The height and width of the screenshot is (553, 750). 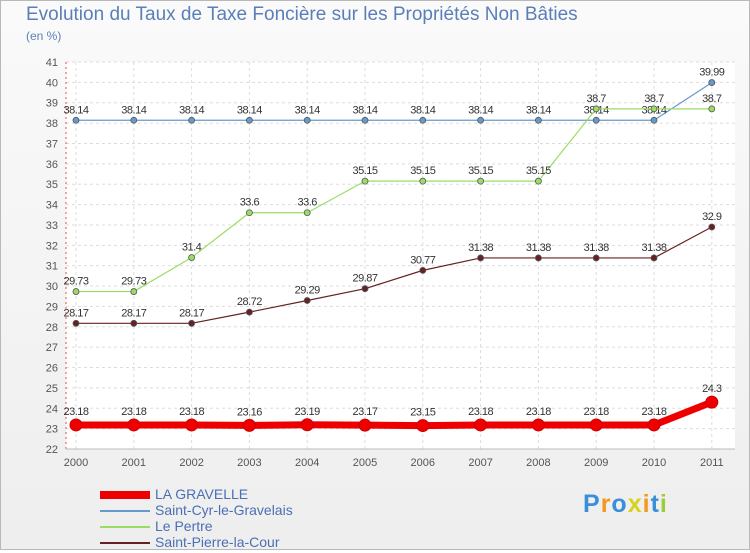 What do you see at coordinates (52, 287) in the screenshot?
I see `y-tick-label: 30` at bounding box center [52, 287].